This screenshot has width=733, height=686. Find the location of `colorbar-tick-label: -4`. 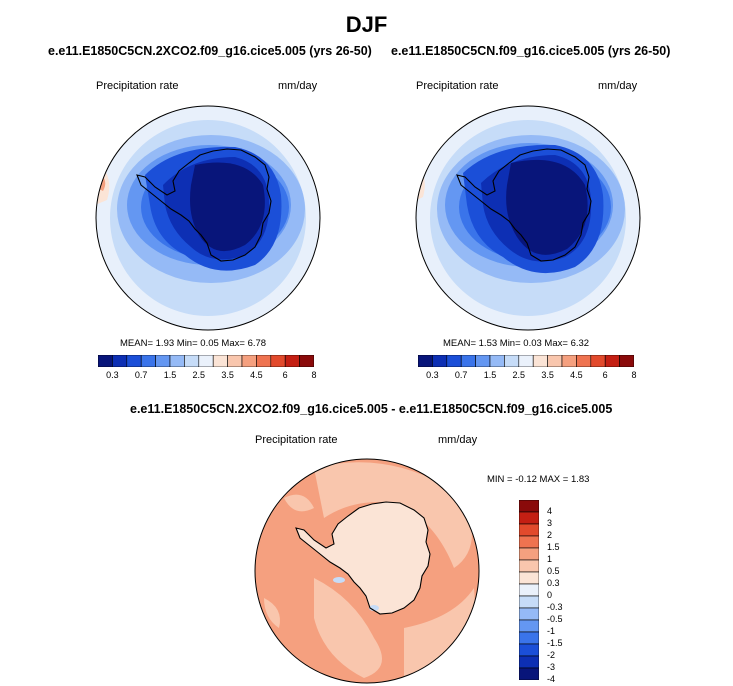

colorbar-tick-label: -4 is located at coordinates (551, 679).